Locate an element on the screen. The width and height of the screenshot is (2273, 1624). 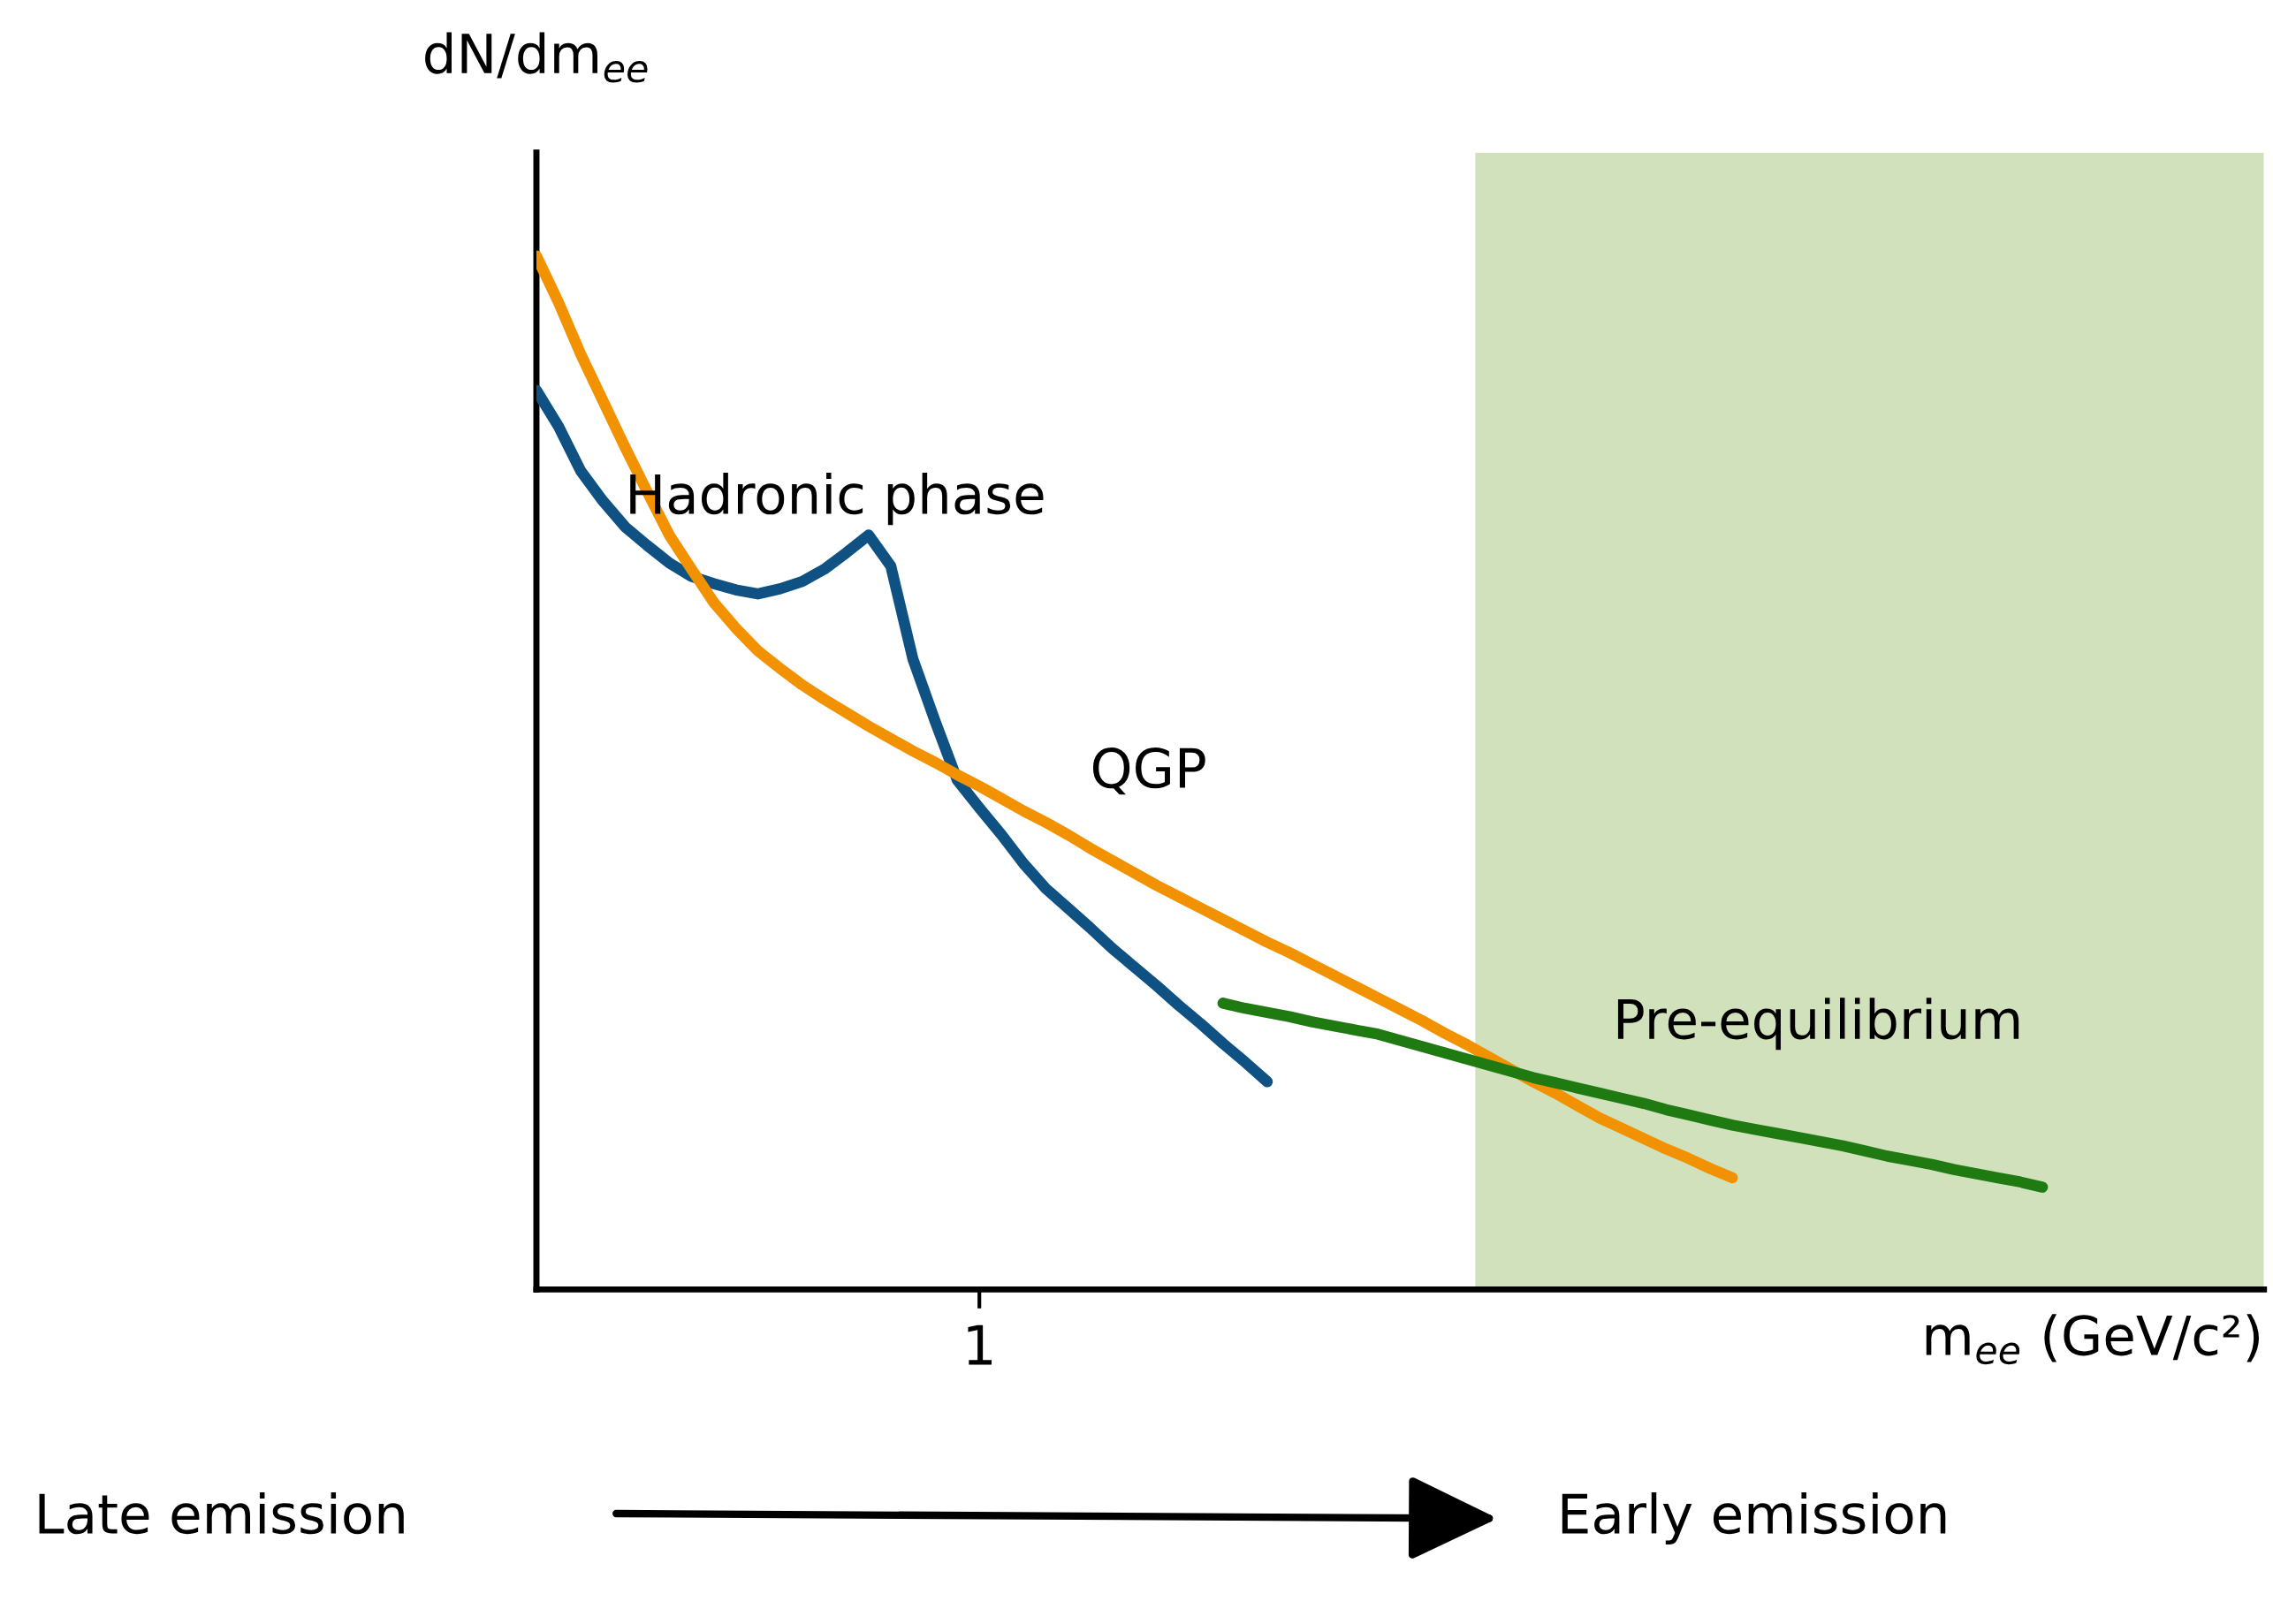
text: Early emission is located at coordinates (1754, 1518).